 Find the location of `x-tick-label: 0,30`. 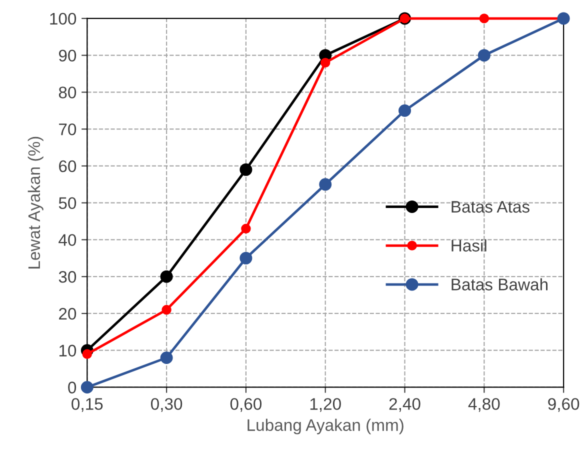

x-tick-label: 0,30 is located at coordinates (166, 405).